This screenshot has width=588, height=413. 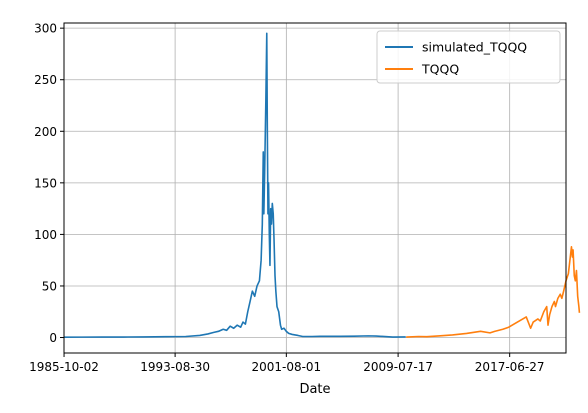 What do you see at coordinates (45, 183) in the screenshot?
I see `y-tick-label: 150` at bounding box center [45, 183].